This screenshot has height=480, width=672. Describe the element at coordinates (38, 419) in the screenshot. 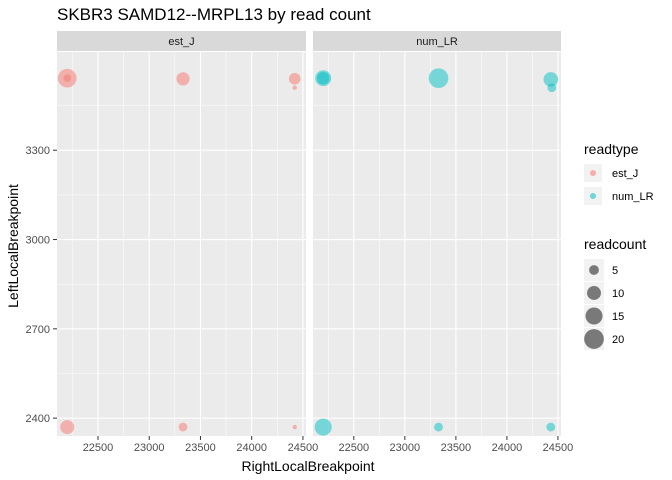

I see `y-tick-label: 2400` at that location.